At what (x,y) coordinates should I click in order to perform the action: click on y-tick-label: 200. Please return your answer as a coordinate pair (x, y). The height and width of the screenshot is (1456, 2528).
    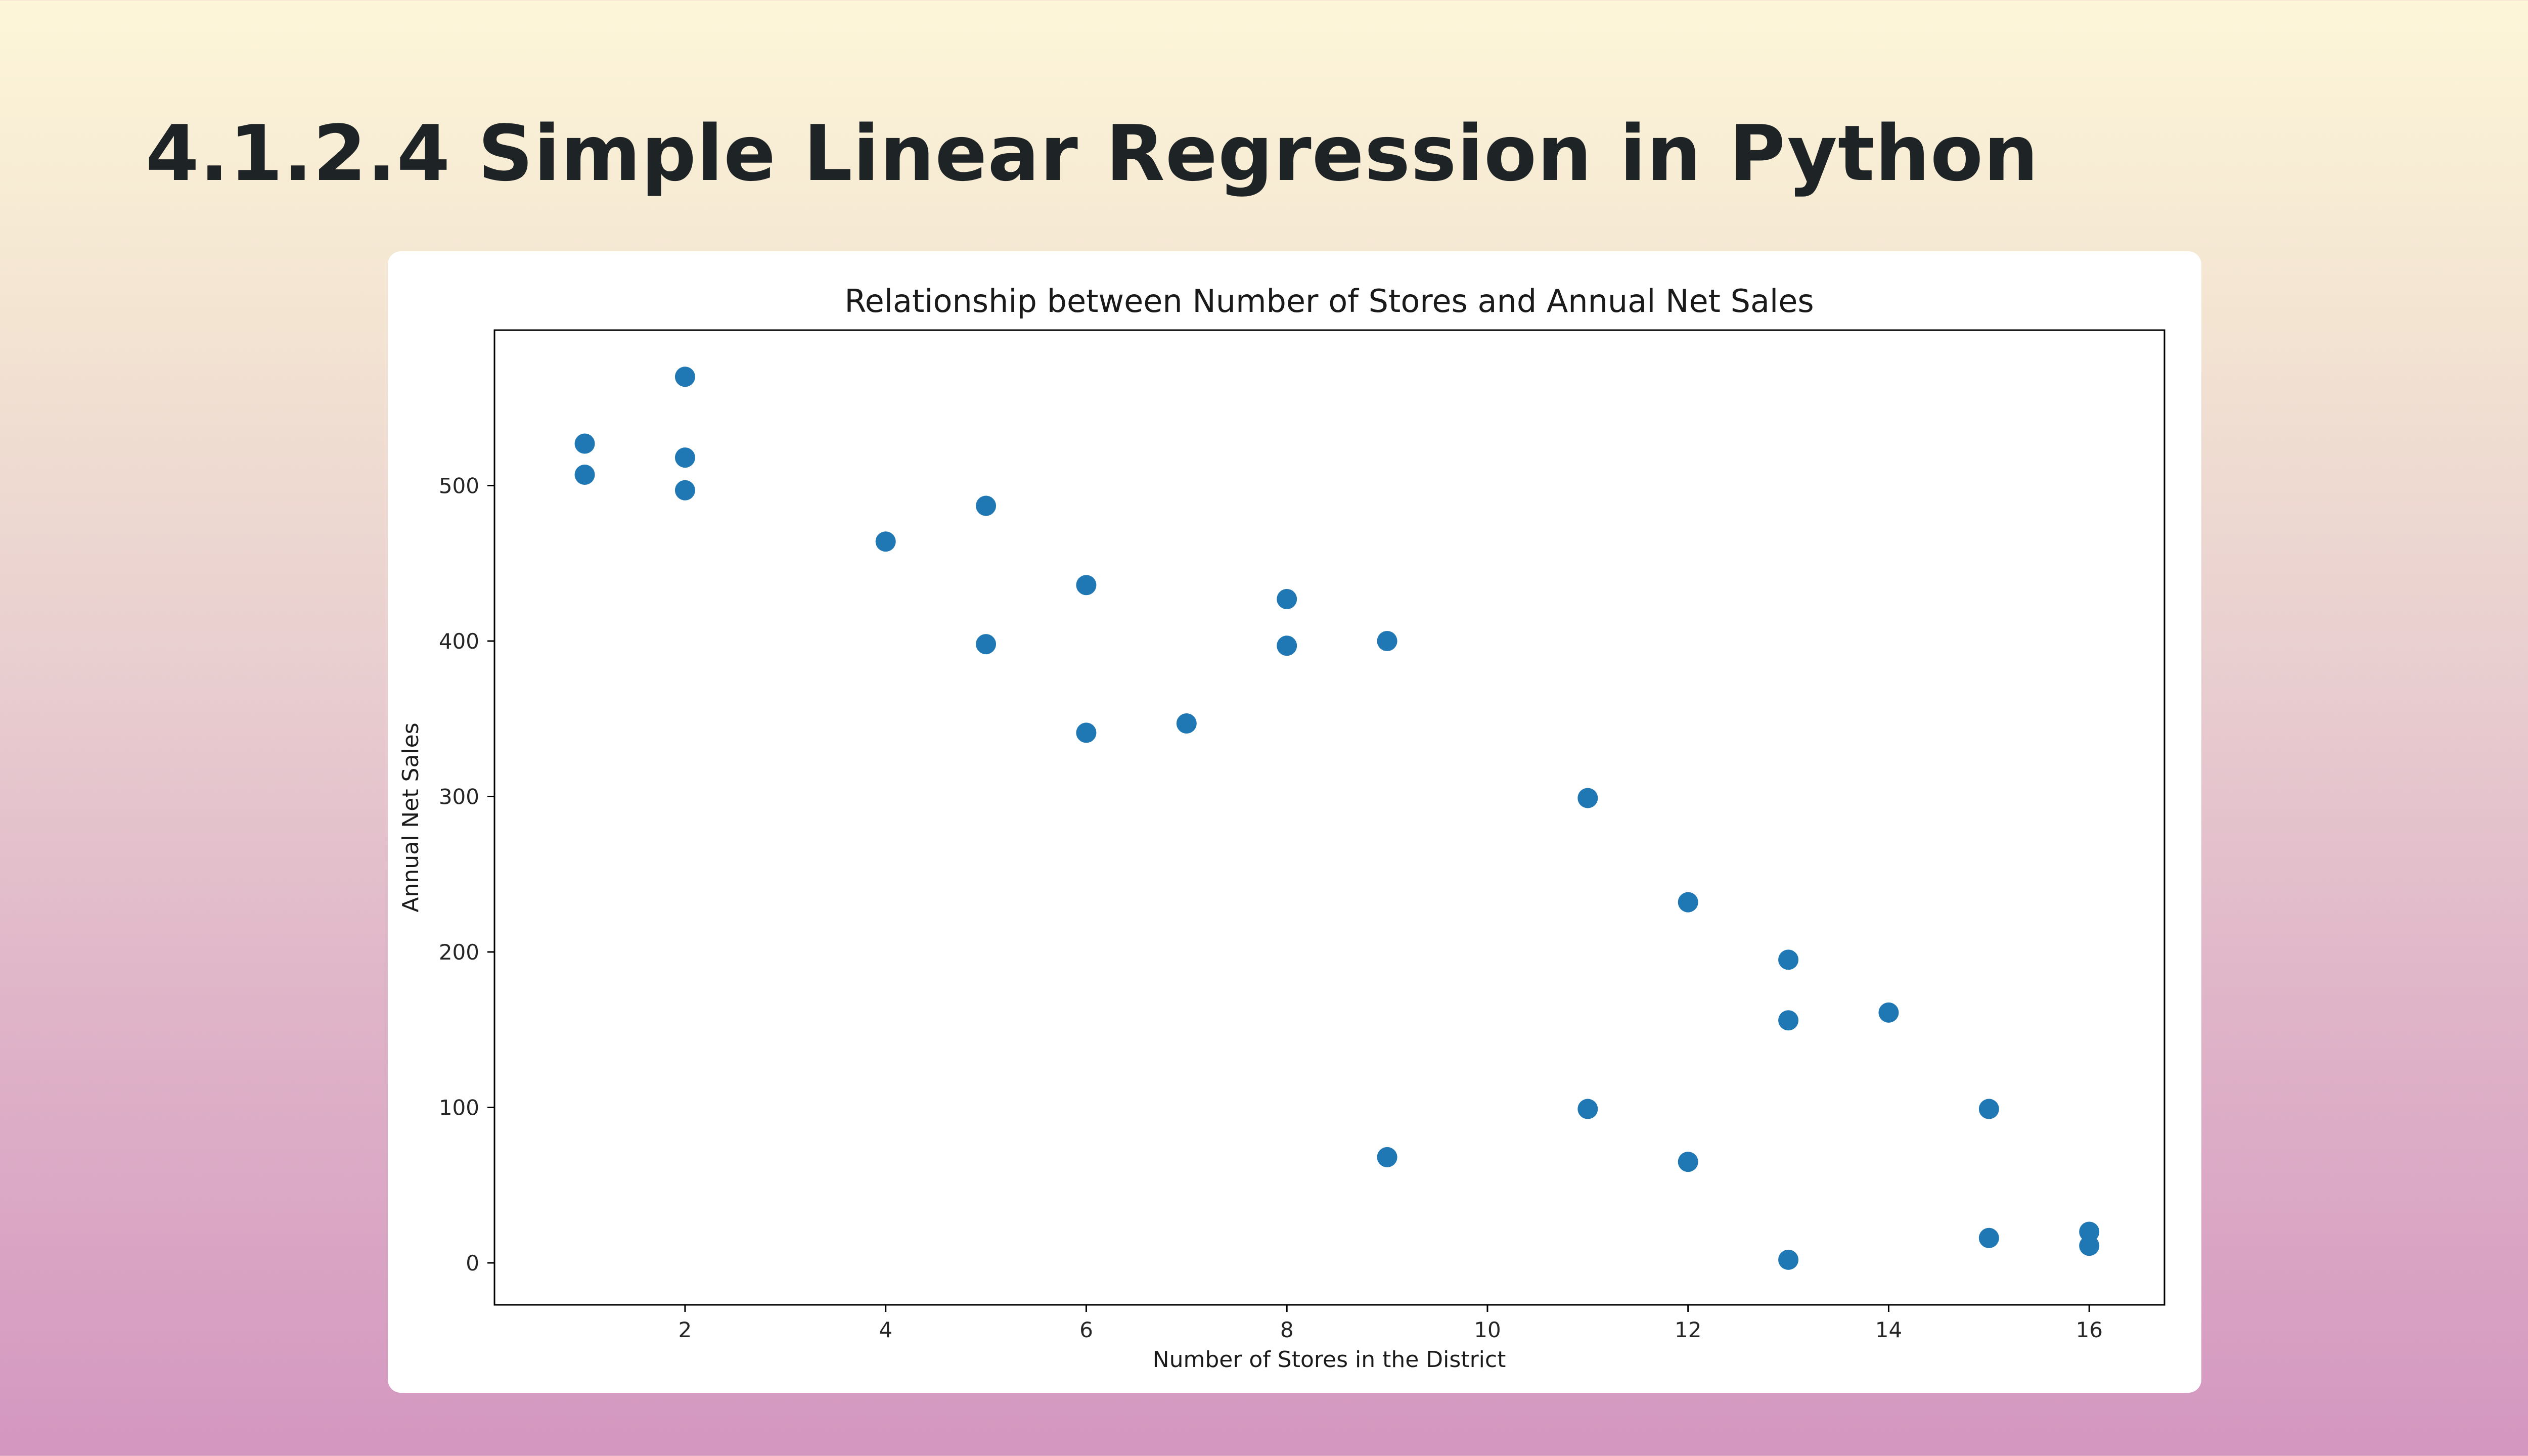
    Looking at the image, I should click on (459, 952).